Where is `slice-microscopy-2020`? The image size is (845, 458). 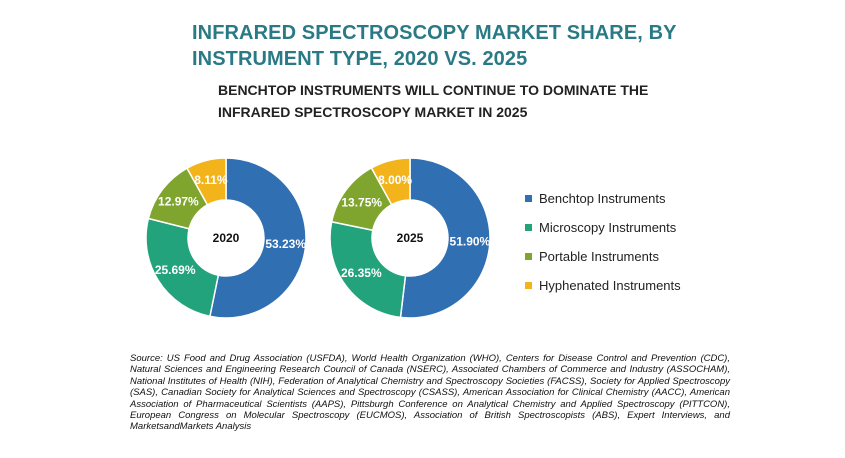 slice-microscopy-2020 is located at coordinates (182, 267).